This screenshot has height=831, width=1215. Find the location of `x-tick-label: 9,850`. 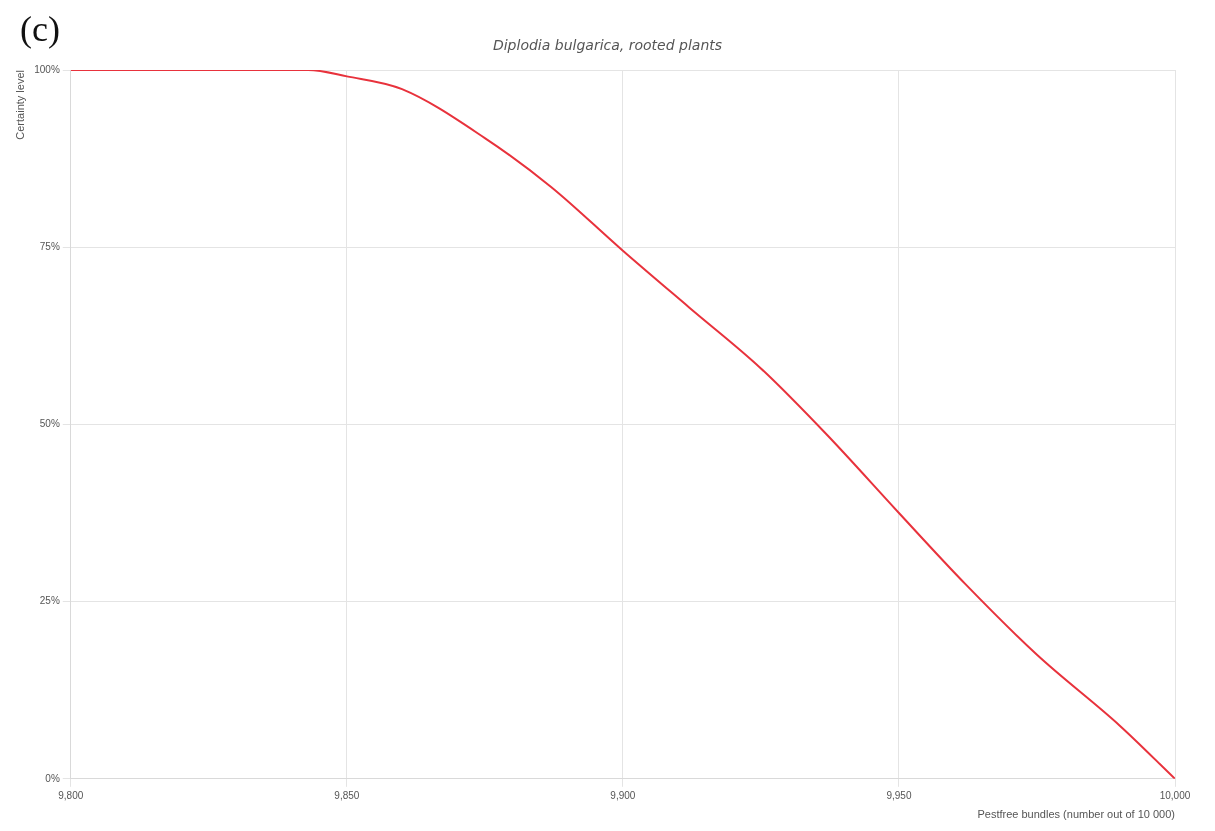

x-tick-label: 9,850 is located at coordinates (347, 795).